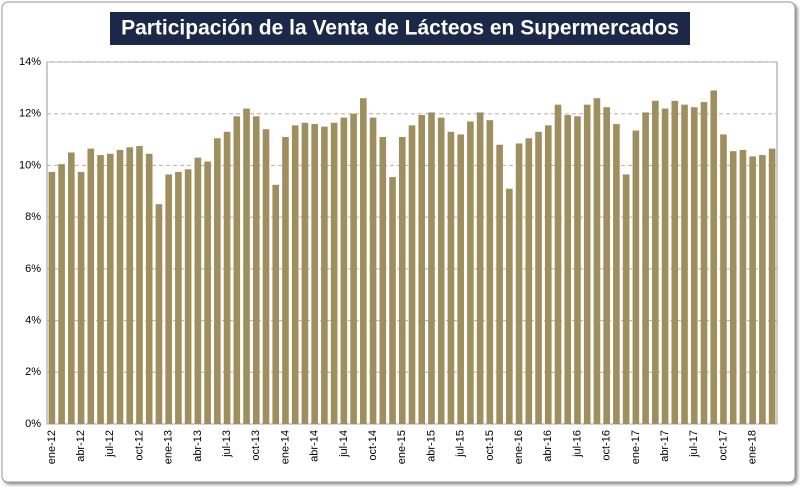 The width and height of the screenshot is (800, 487). I want to click on y-tick-label: 10%, so click(30, 165).